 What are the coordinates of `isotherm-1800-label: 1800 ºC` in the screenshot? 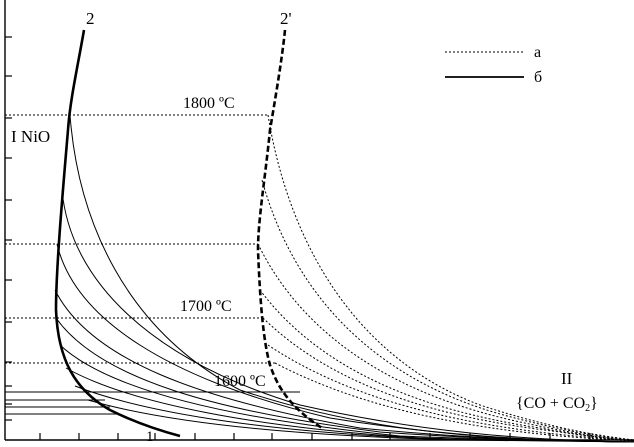 It's located at (209, 103).